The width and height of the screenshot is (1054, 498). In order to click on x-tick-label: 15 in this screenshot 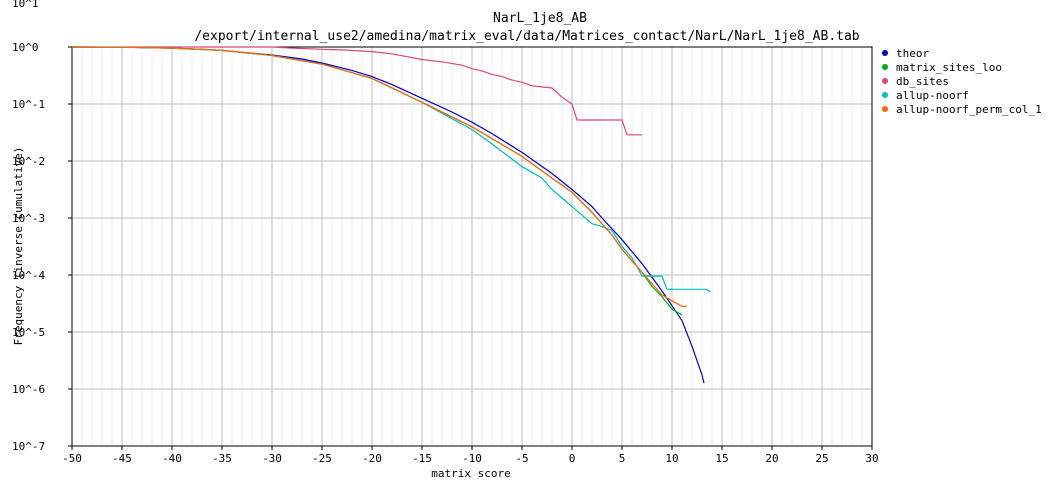, I will do `click(721, 458)`.